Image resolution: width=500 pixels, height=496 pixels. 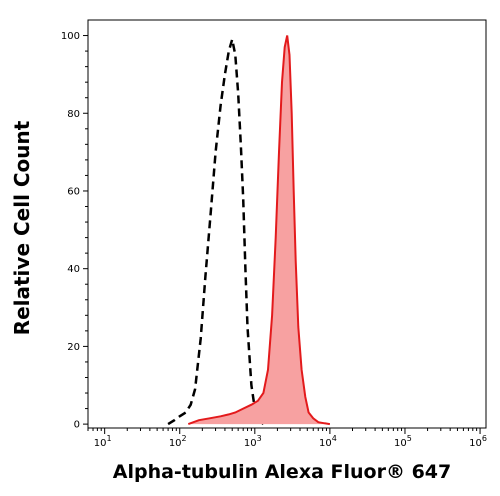 I want to click on x-tick-label: 10⁴, so click(x=328, y=441).